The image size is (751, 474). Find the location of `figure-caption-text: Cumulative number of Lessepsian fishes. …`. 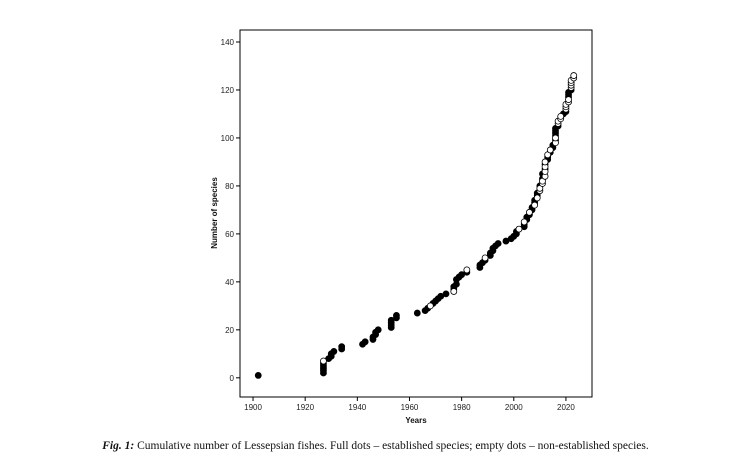

figure-caption-text: Cumulative number of Lessepsian fishes. … is located at coordinates (391, 446).